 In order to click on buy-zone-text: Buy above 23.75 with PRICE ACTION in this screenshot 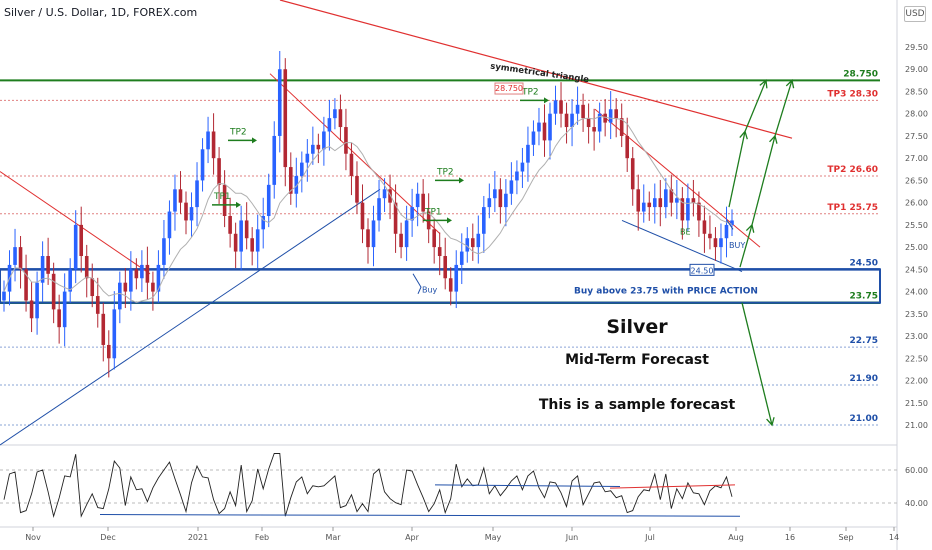, I will do `click(666, 292)`.